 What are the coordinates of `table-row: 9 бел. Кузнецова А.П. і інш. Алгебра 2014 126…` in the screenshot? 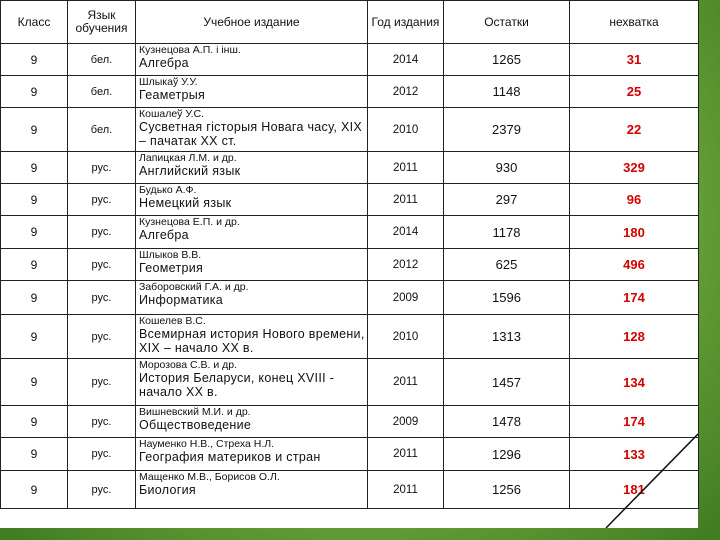 It's located at (349, 59).